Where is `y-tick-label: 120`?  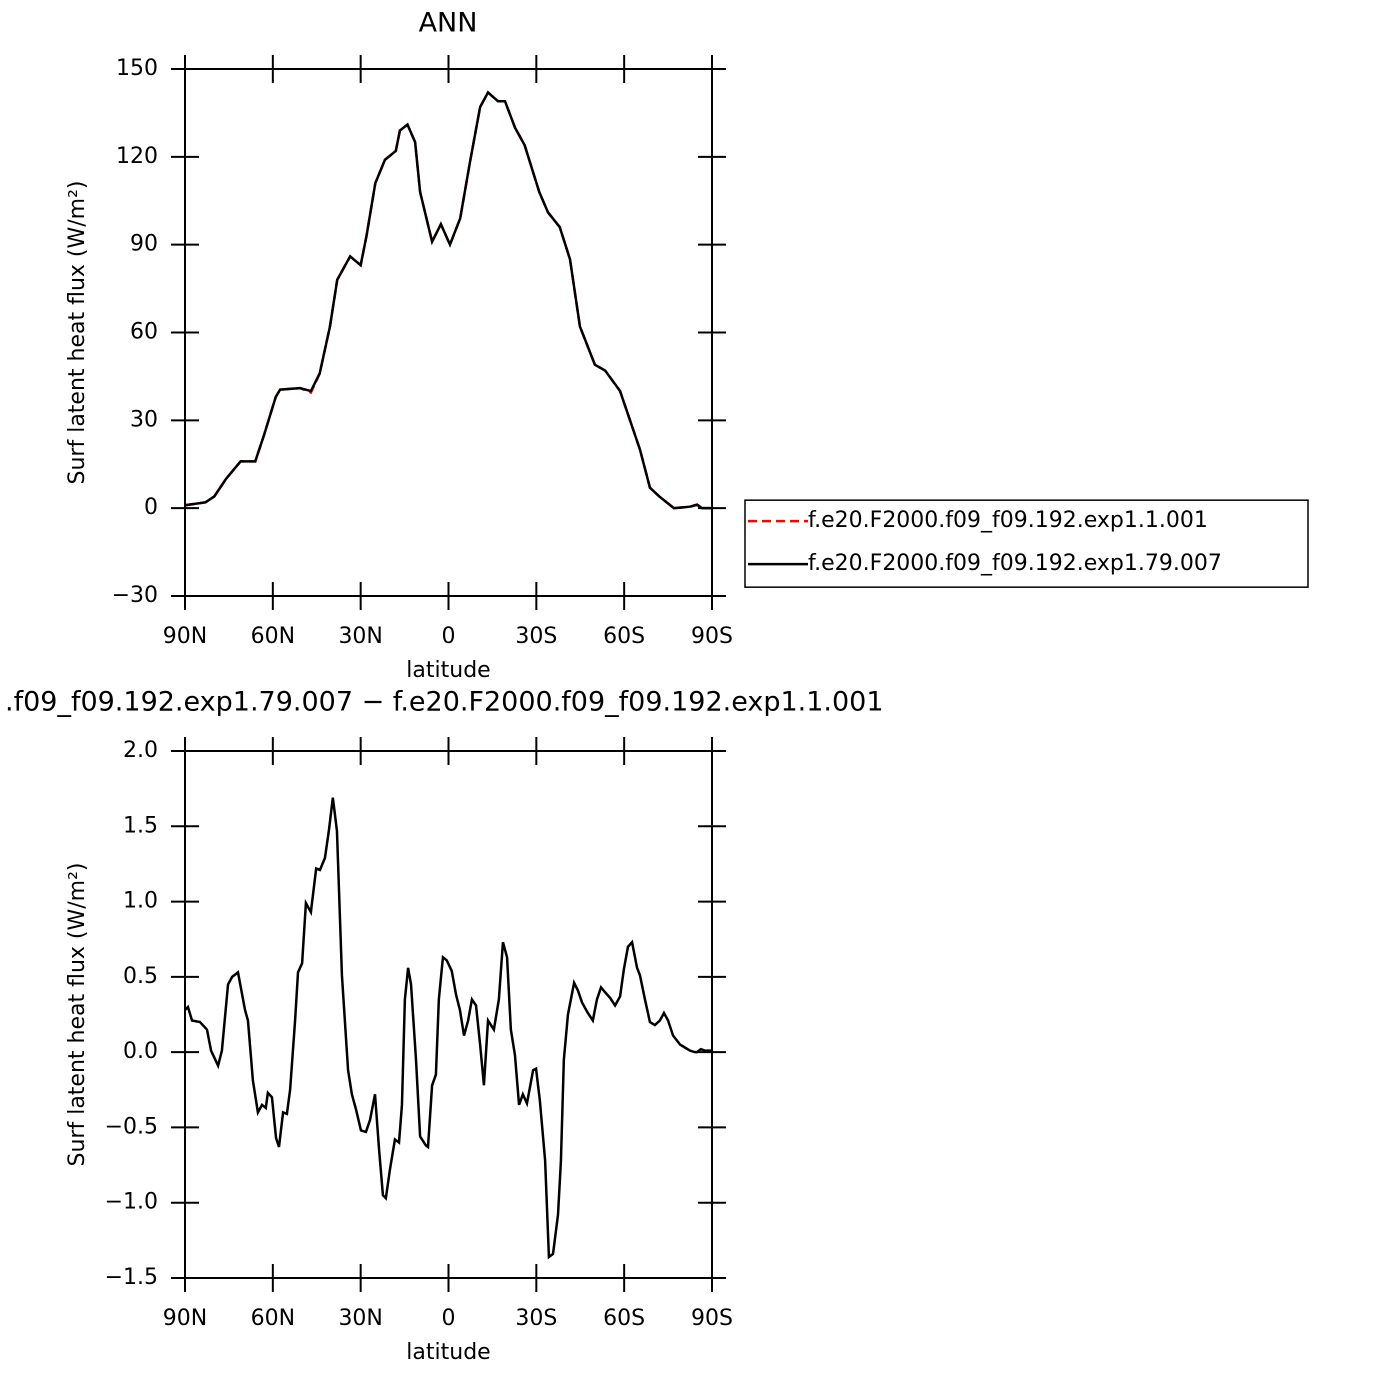 y-tick-label: 120 is located at coordinates (137, 156).